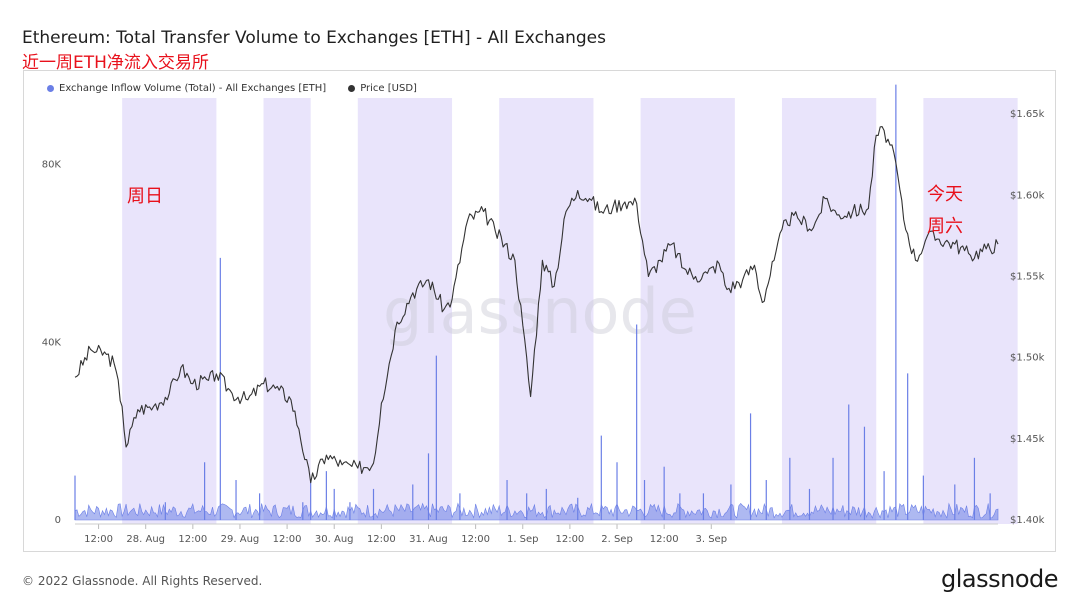  What do you see at coordinates (1027, 358) in the screenshot?
I see `y-right-tick-label: $1.50k` at bounding box center [1027, 358].